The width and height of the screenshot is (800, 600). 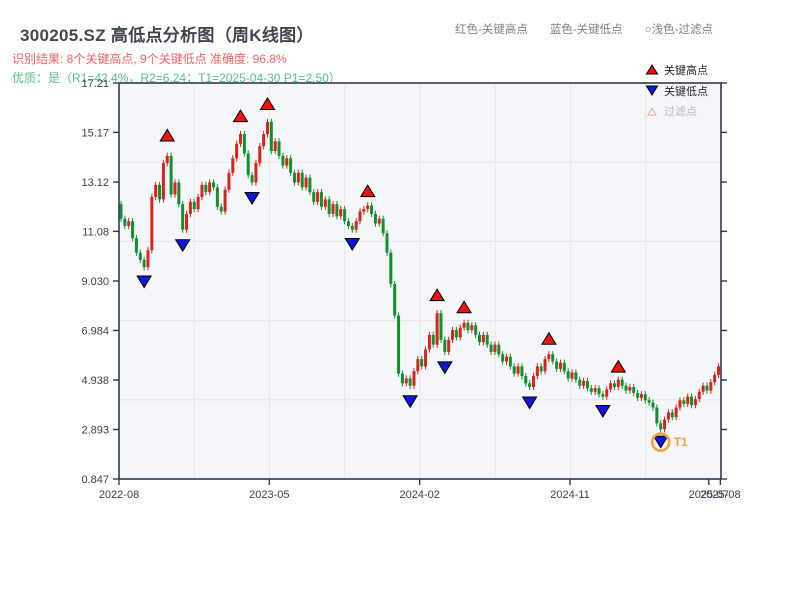 What do you see at coordinates (269, 495) in the screenshot?
I see `x-tick-label: 2023-05` at bounding box center [269, 495].